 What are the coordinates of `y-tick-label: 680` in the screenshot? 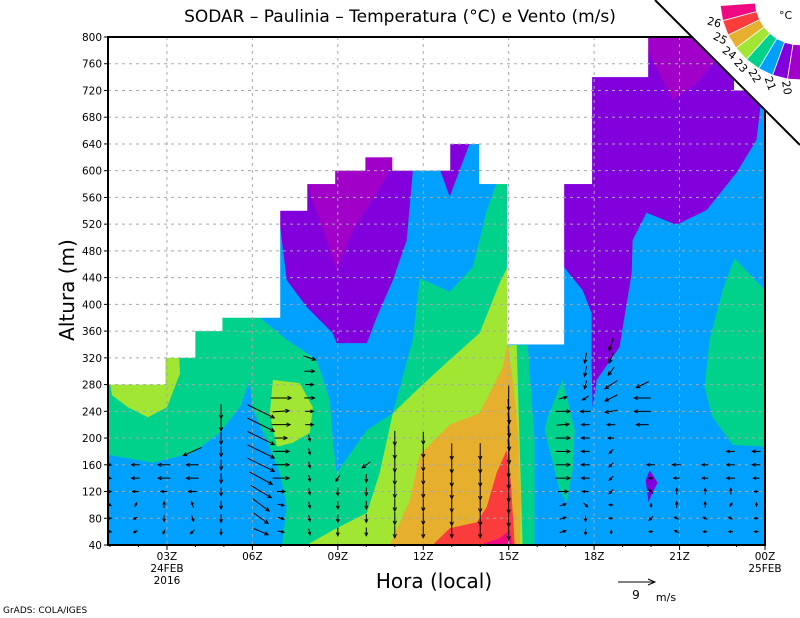 It's located at (92, 118).